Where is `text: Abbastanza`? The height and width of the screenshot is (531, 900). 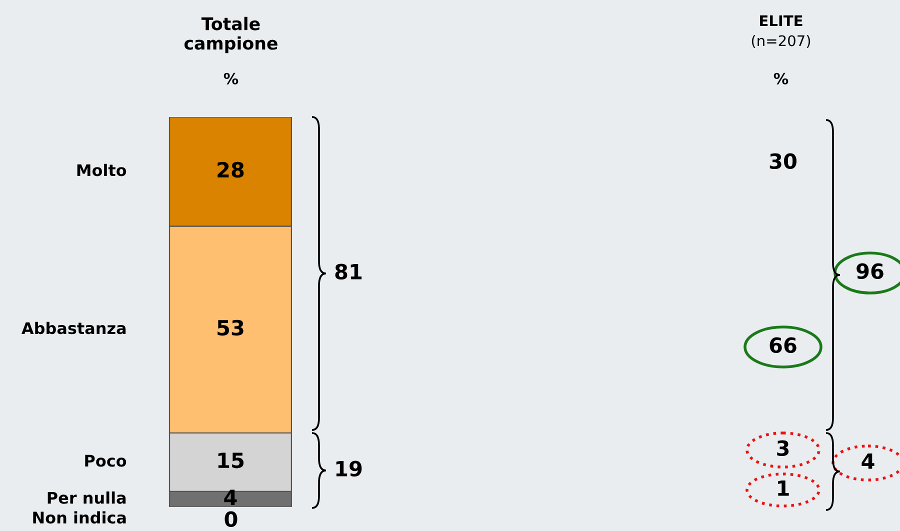
text: Abbastanza is located at coordinates (74, 328).